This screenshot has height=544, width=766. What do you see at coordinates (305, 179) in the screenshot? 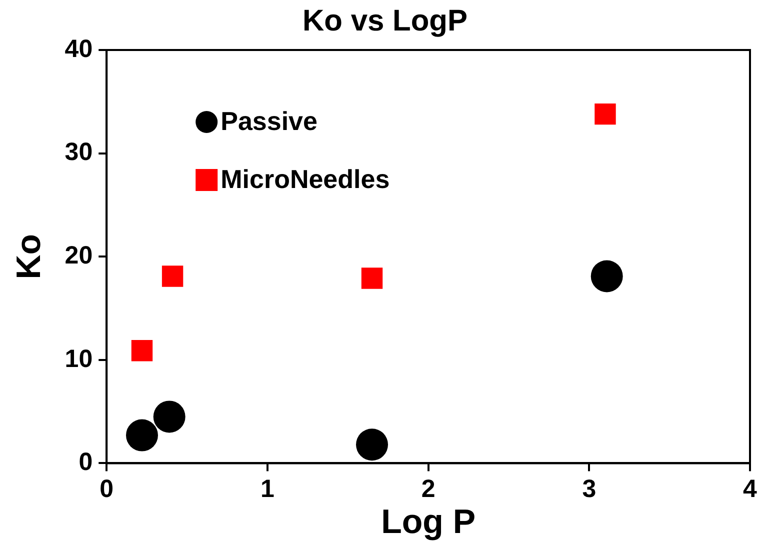
I see `legend-label: MicroNeedles` at bounding box center [305, 179].